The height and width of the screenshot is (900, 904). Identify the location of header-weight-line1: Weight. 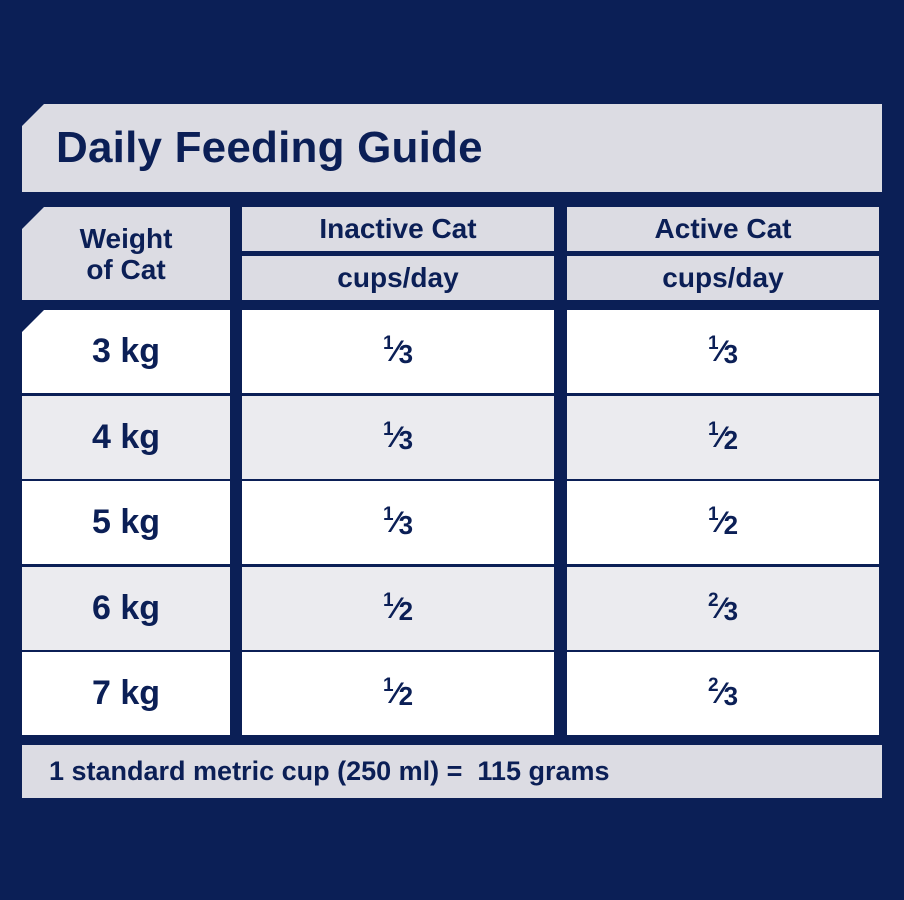
(126, 238).